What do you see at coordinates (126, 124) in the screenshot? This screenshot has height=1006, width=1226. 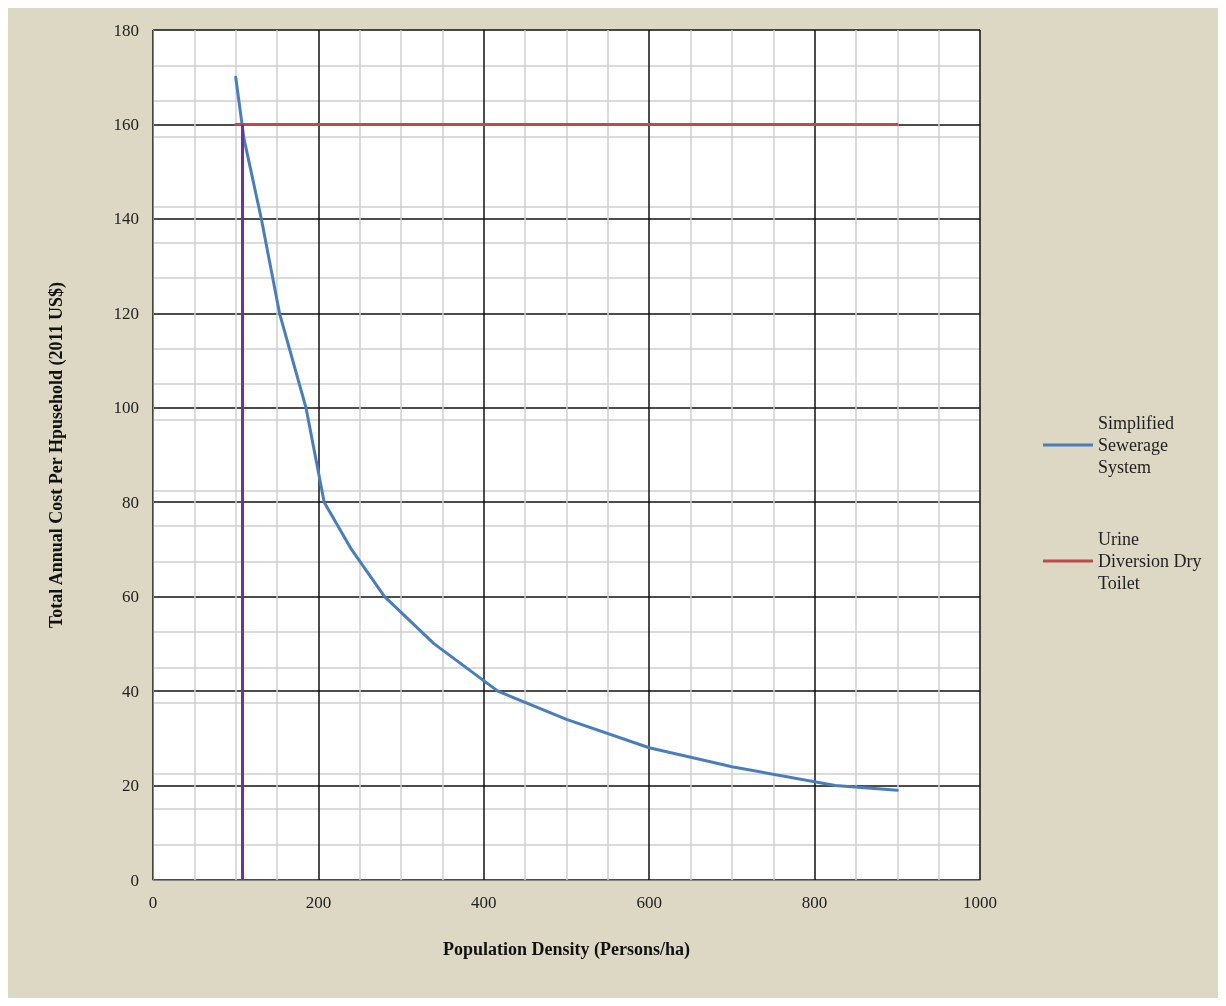 I see `y-tick-label: 160` at bounding box center [126, 124].